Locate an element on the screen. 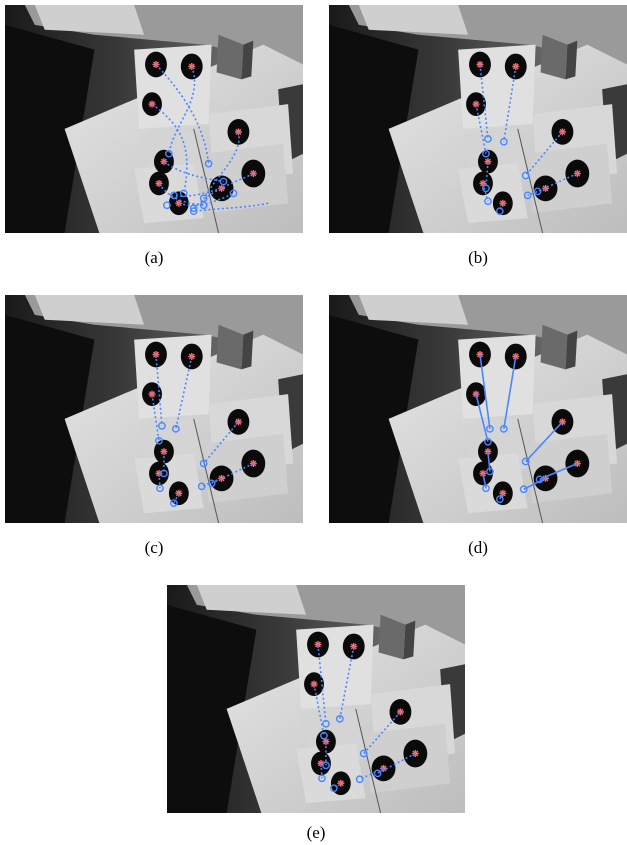  tracks-d is located at coordinates (526, 427).